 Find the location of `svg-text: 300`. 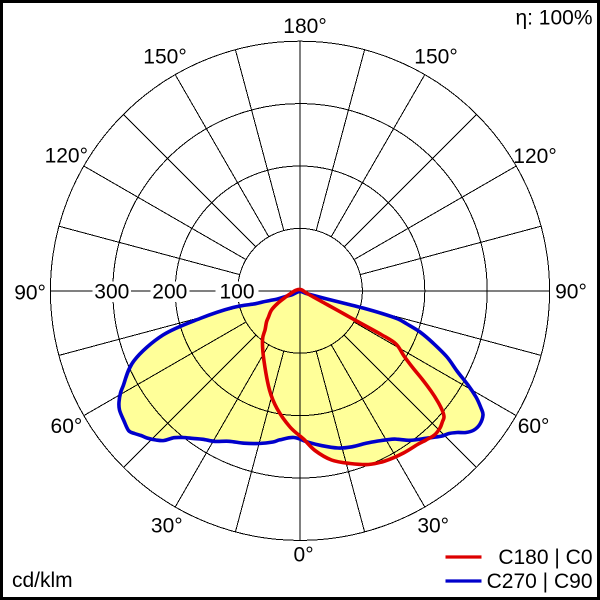

svg-text: 300 is located at coordinates (111, 291).